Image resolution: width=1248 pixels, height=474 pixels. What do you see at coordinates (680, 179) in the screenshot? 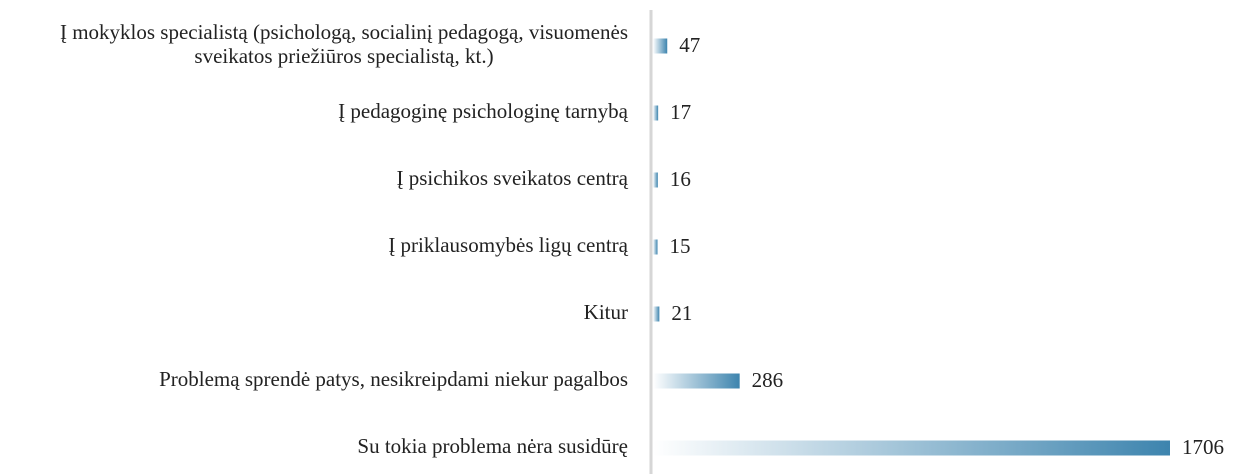
I see `value-label: 16` at bounding box center [680, 179].